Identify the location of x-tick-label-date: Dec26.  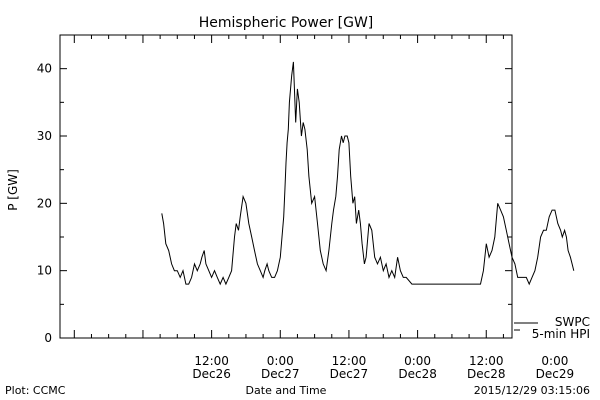
(211, 374).